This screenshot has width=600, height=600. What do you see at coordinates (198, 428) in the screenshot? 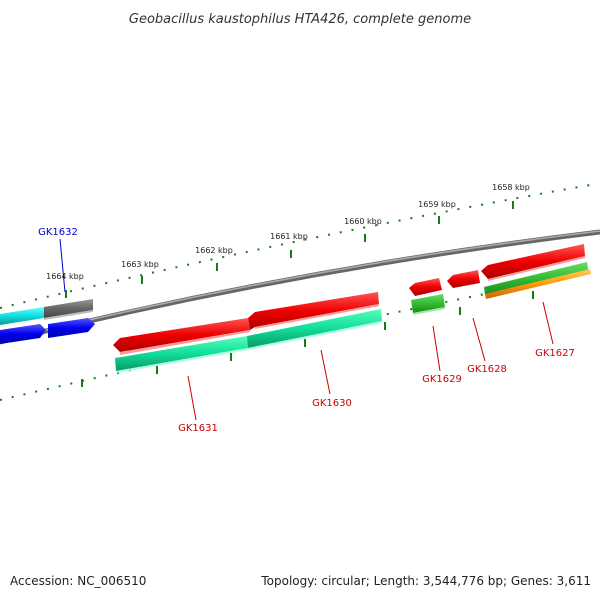
I see `gene-label-GK1631: GK1631` at bounding box center [198, 428].